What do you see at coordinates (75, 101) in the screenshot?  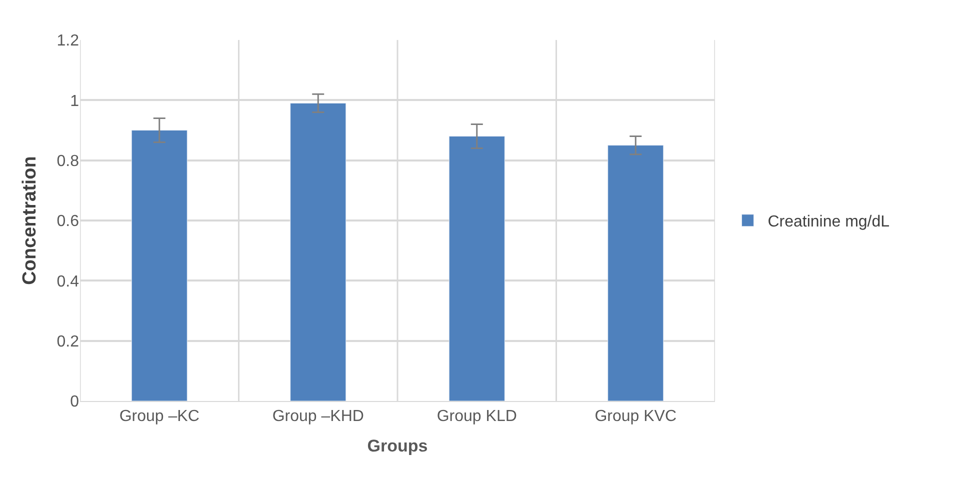 I see `y-tick-label: 1` at bounding box center [75, 101].